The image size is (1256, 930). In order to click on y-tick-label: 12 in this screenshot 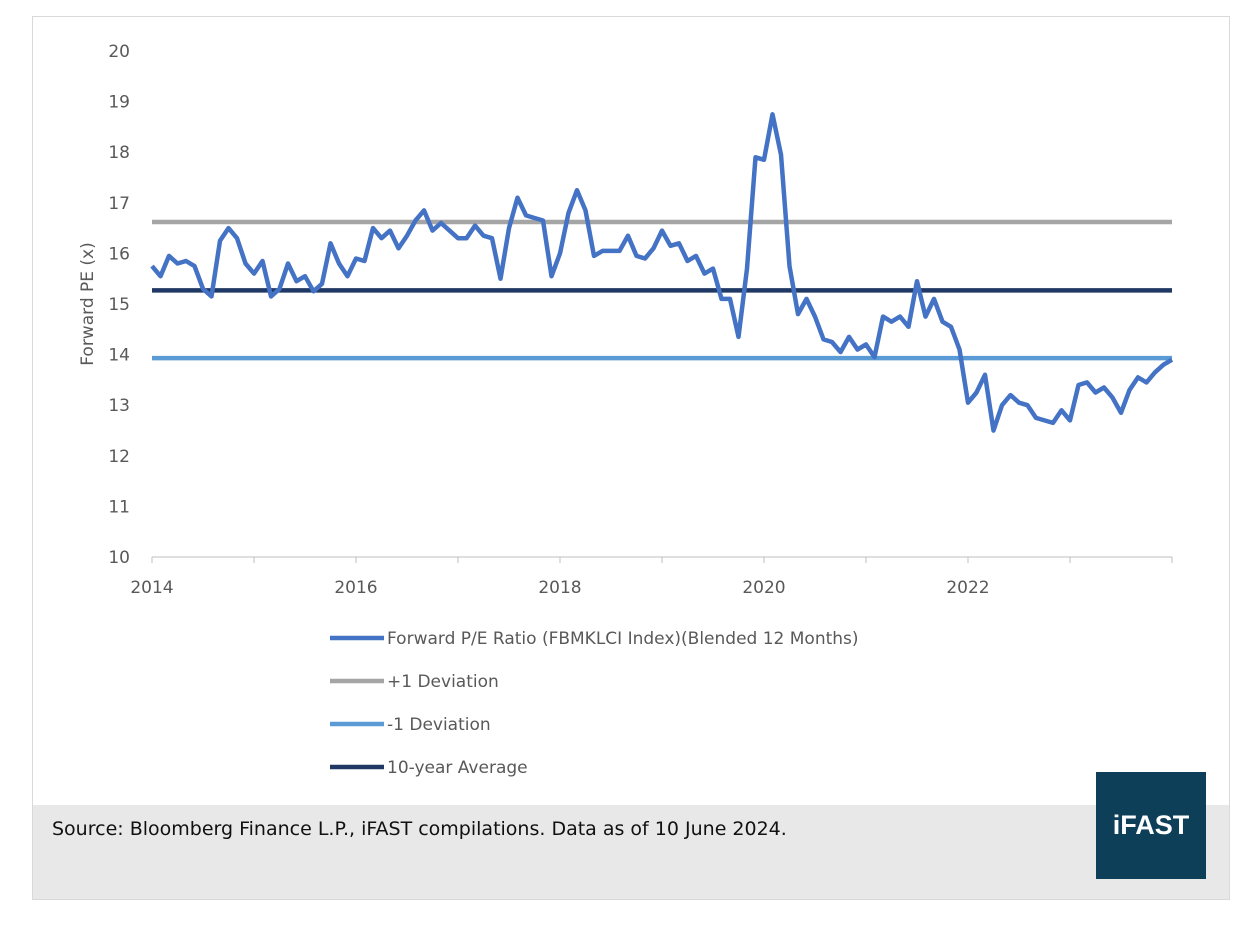, I will do `click(119, 457)`.